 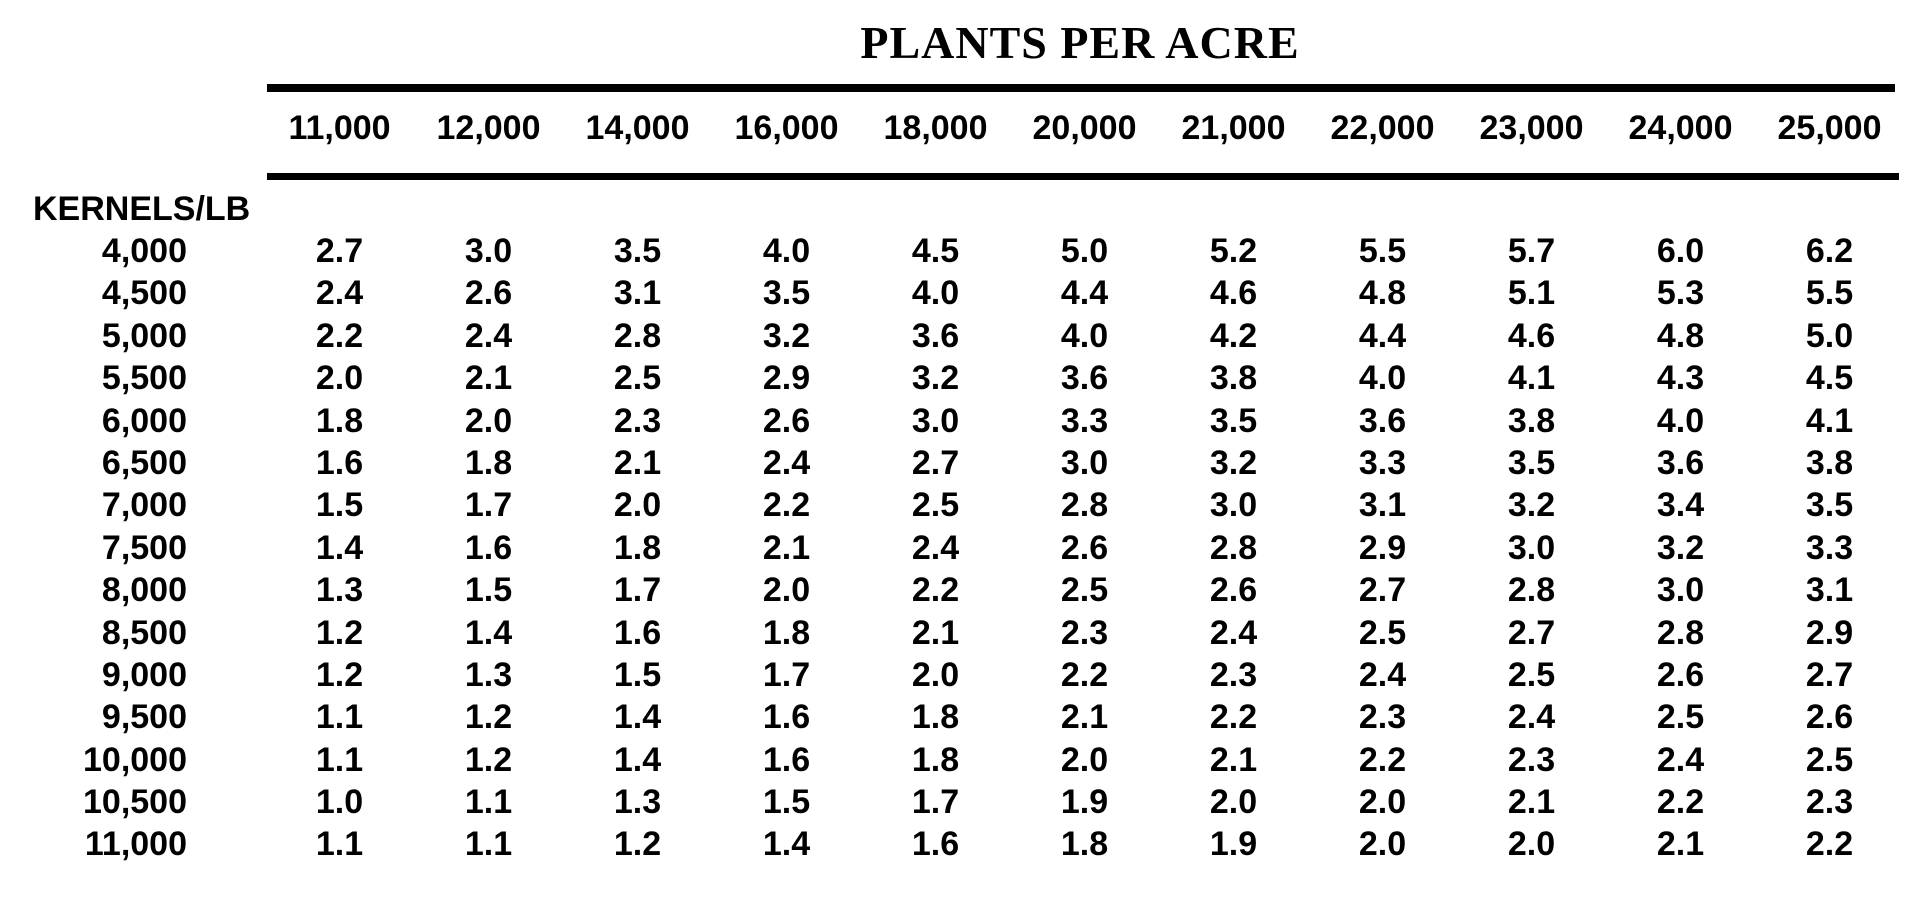 What do you see at coordinates (637, 128) in the screenshot?
I see `column-header: 14,000` at bounding box center [637, 128].